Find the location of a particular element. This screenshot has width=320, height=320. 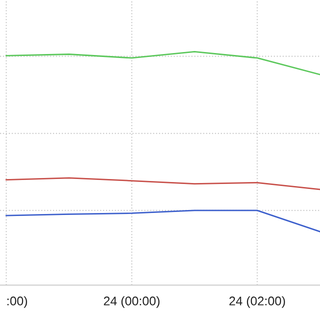

x-tick-label: 24 (02:00) is located at coordinates (257, 302).